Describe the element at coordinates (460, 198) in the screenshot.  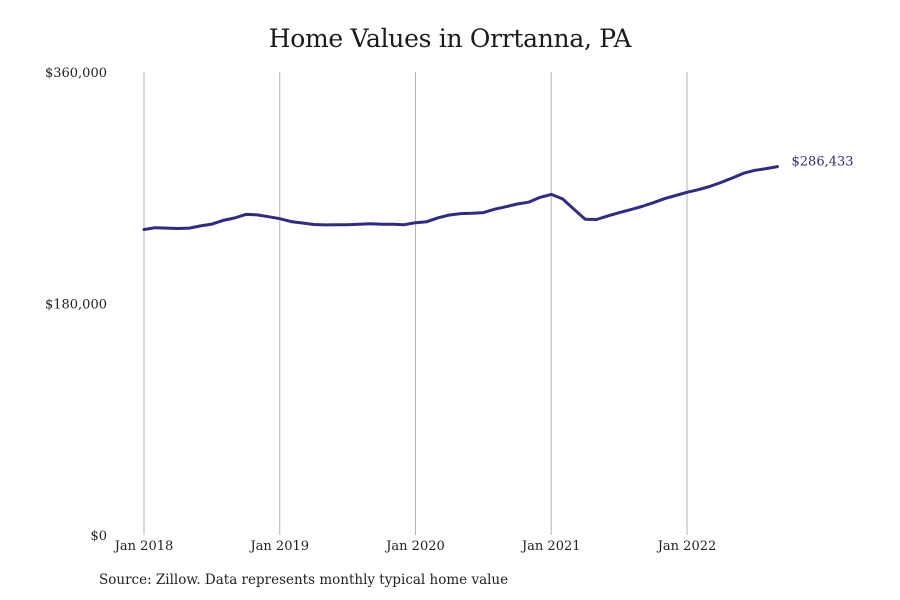
I see `series-line` at that location.